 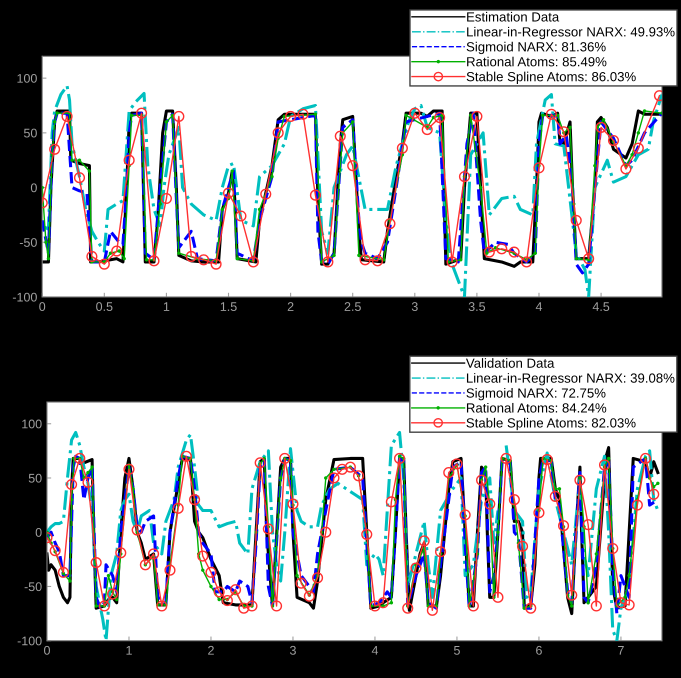 I want to click on x-tick-label: 5, so click(x=457, y=650).